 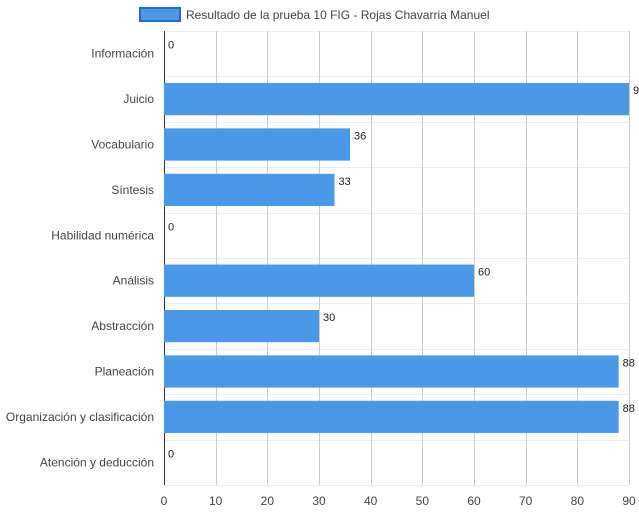 What do you see at coordinates (268, 501) in the screenshot?
I see `x-tick-label: 20` at bounding box center [268, 501].